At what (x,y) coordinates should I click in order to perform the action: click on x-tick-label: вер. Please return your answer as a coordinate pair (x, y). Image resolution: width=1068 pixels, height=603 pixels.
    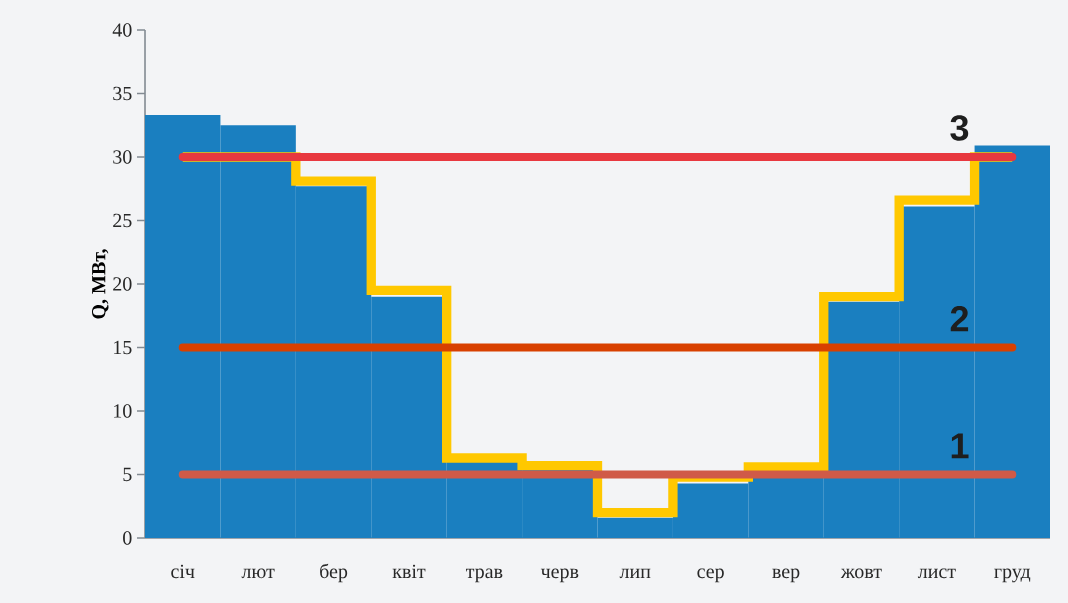
    Looking at the image, I should click on (786, 575).